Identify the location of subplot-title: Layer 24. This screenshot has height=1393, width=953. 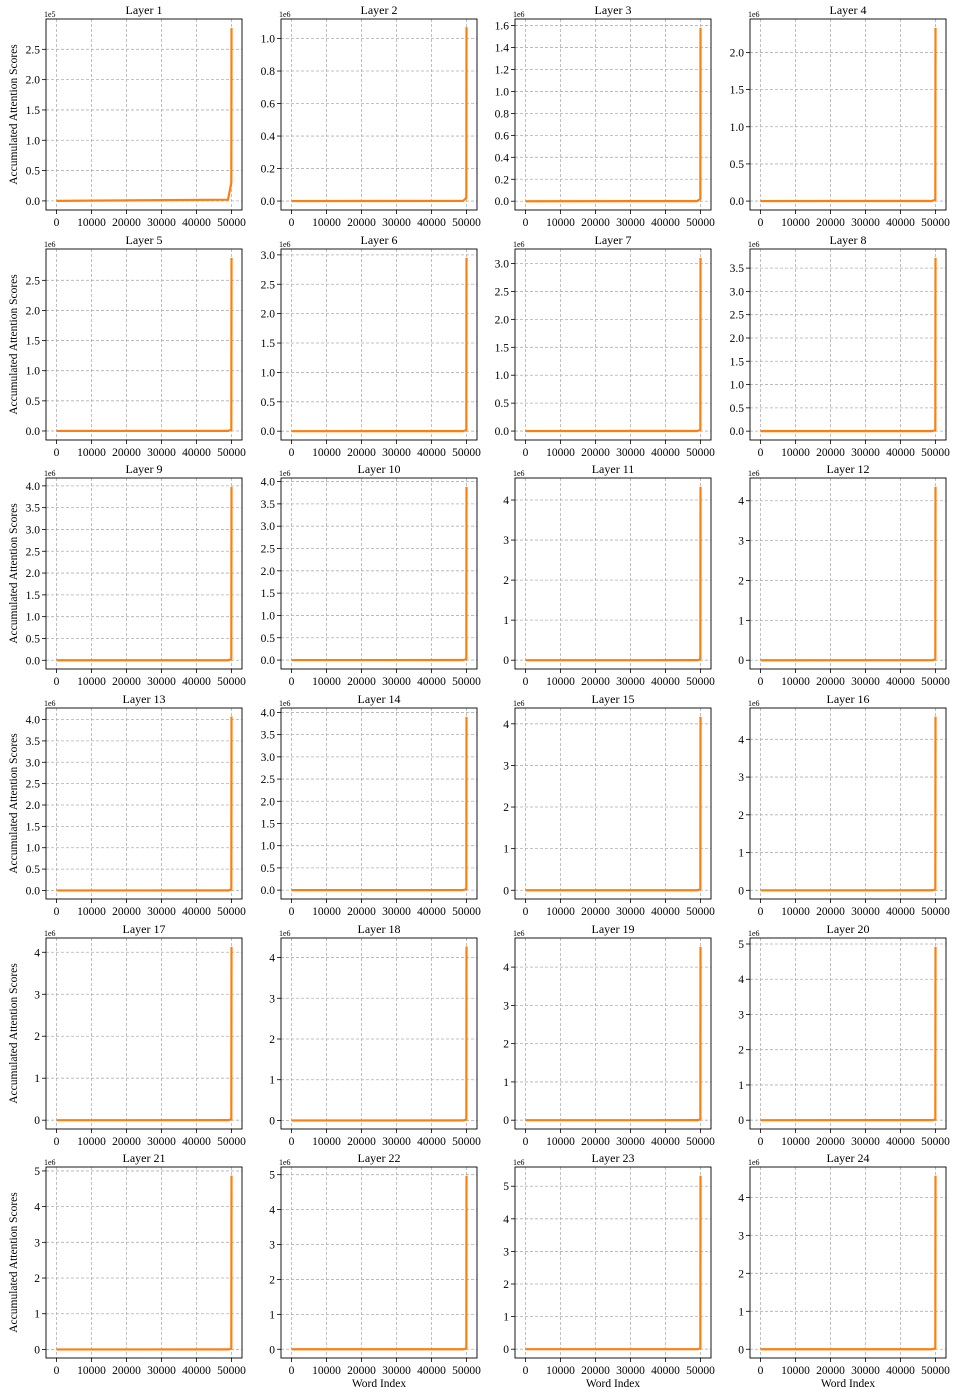
(848, 1158).